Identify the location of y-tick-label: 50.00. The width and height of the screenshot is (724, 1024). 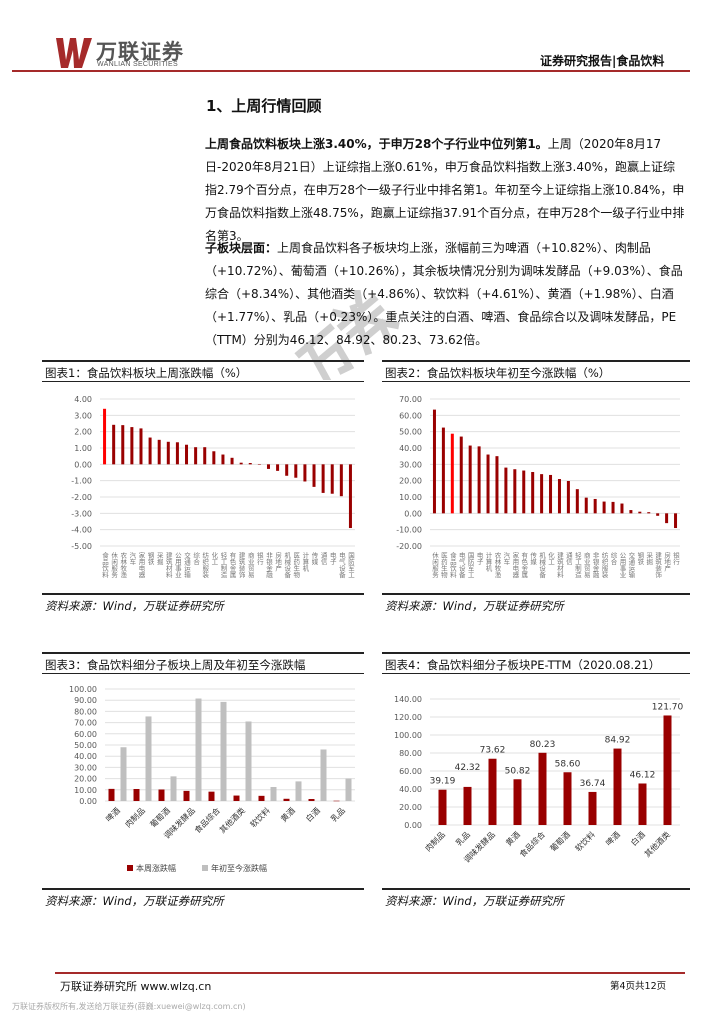
(85, 745).